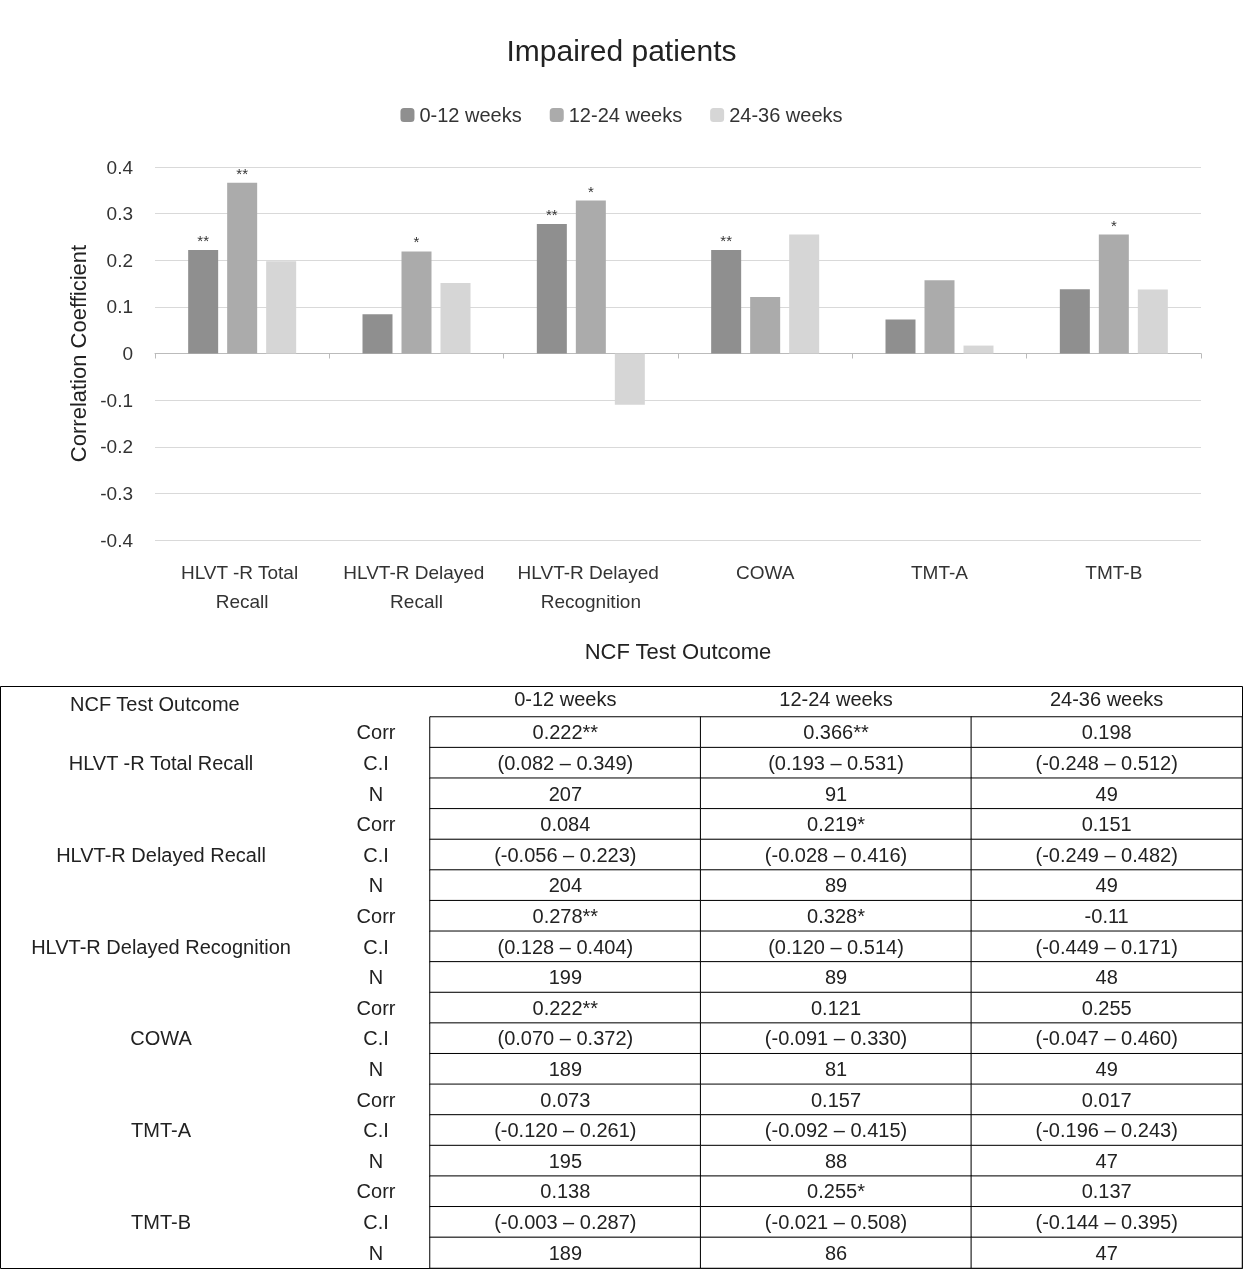 This screenshot has width=1243, height=1269. What do you see at coordinates (155, 704) in the screenshot?
I see `y-axis-title: NCF Test Outcome` at bounding box center [155, 704].